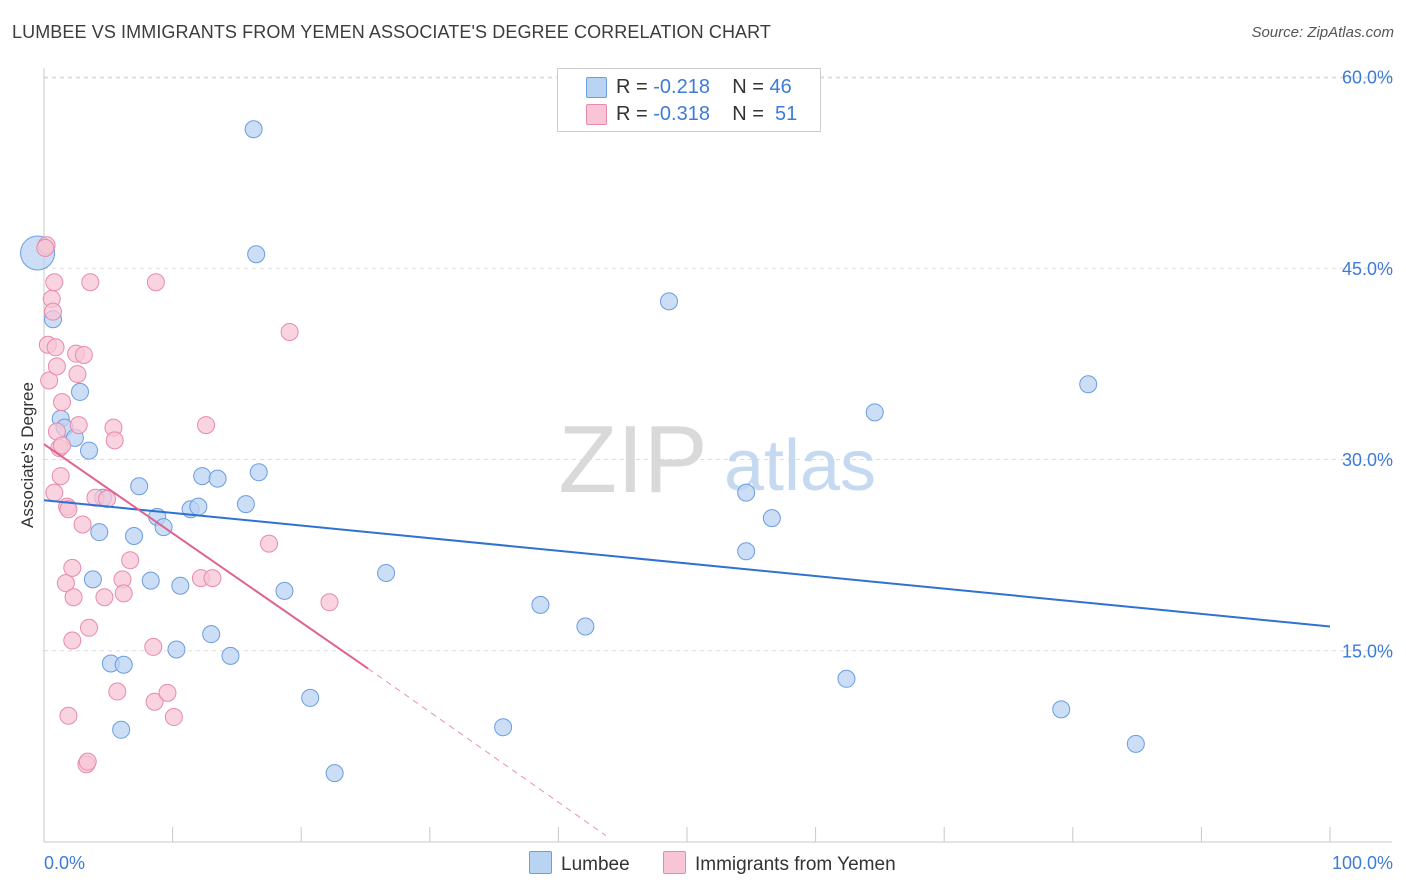 This screenshot has height=892, width=1406. I want to click on yemen-trend-line, so click(206, 556).